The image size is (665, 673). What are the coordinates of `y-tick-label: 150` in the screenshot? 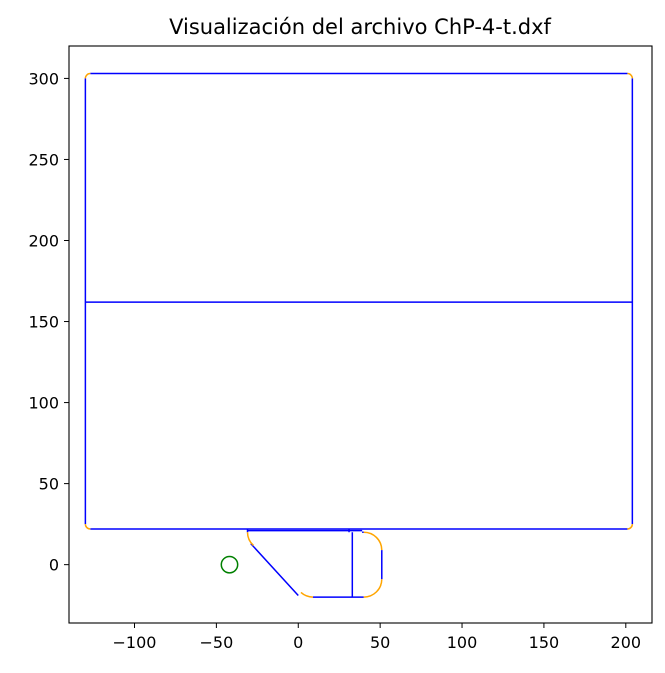 It's located at (43, 322).